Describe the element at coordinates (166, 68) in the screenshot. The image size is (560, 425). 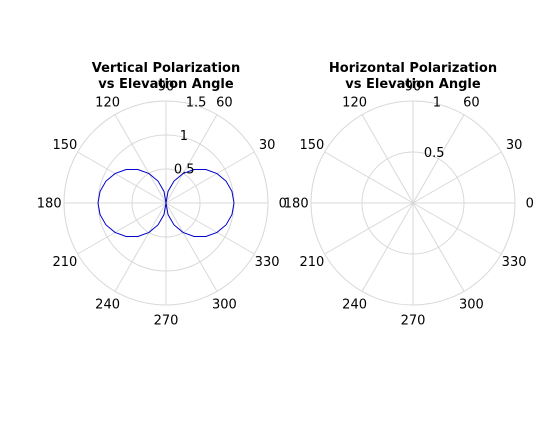
I see `chart-title-line-1: Vertical Polarization` at that location.